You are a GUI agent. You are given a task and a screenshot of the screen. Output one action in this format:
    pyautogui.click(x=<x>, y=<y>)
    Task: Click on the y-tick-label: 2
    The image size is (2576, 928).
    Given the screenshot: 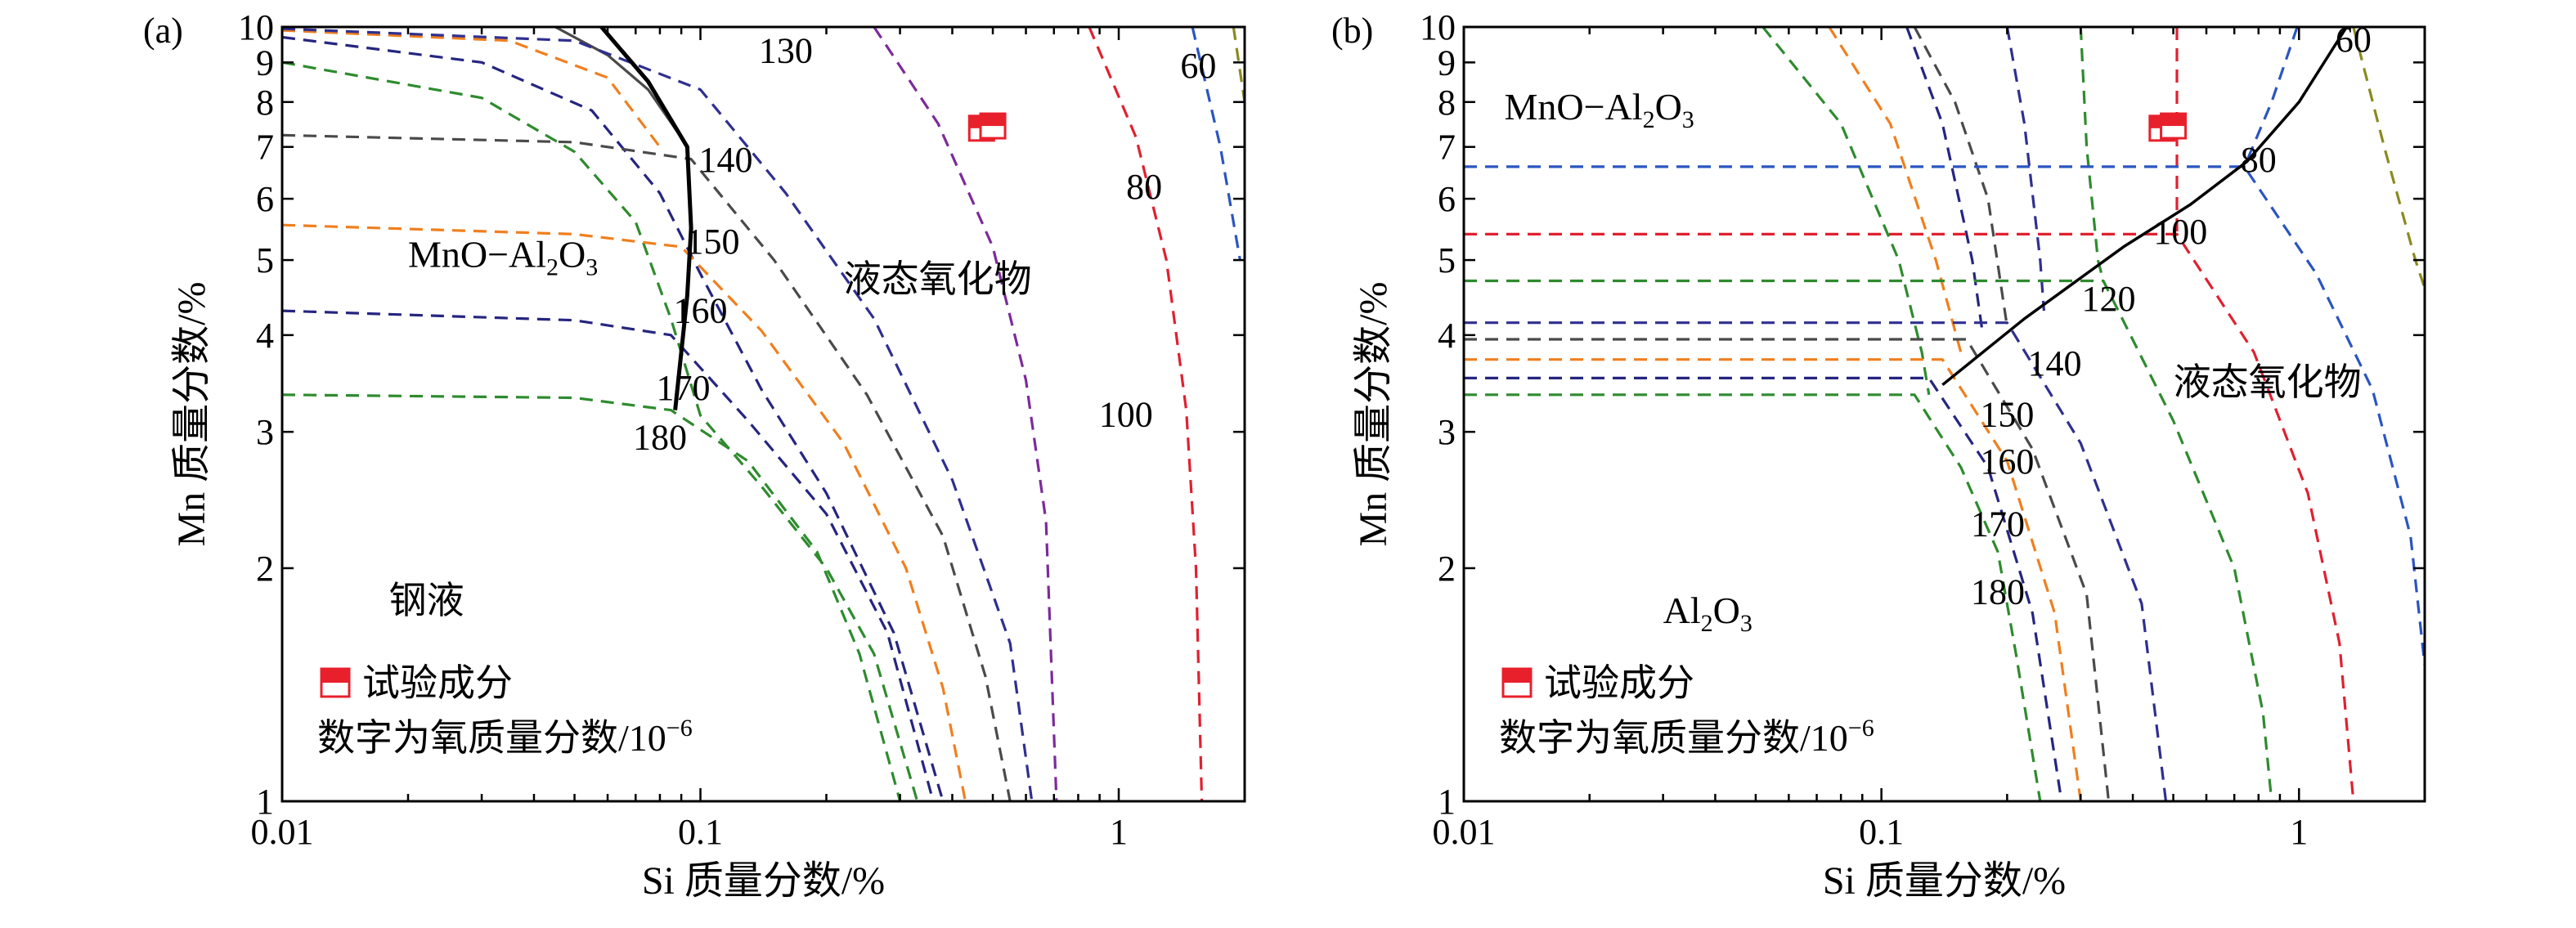 What is the action you would take?
    pyautogui.click(x=1447, y=569)
    